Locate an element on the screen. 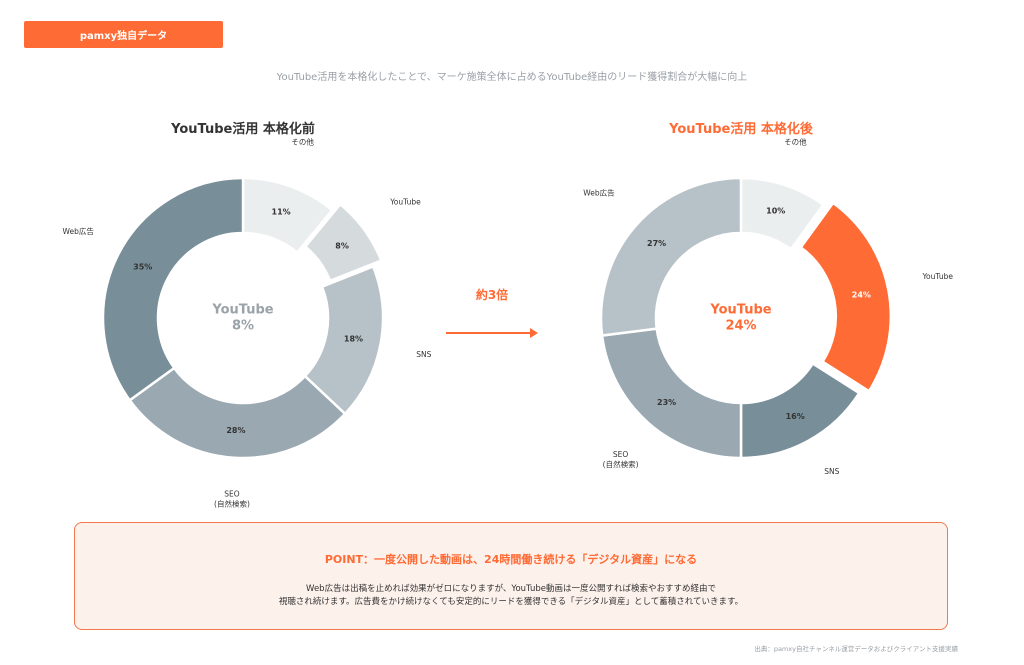 This screenshot has height=665, width=1024. slice-value-label-0-1: 8% is located at coordinates (342, 245).